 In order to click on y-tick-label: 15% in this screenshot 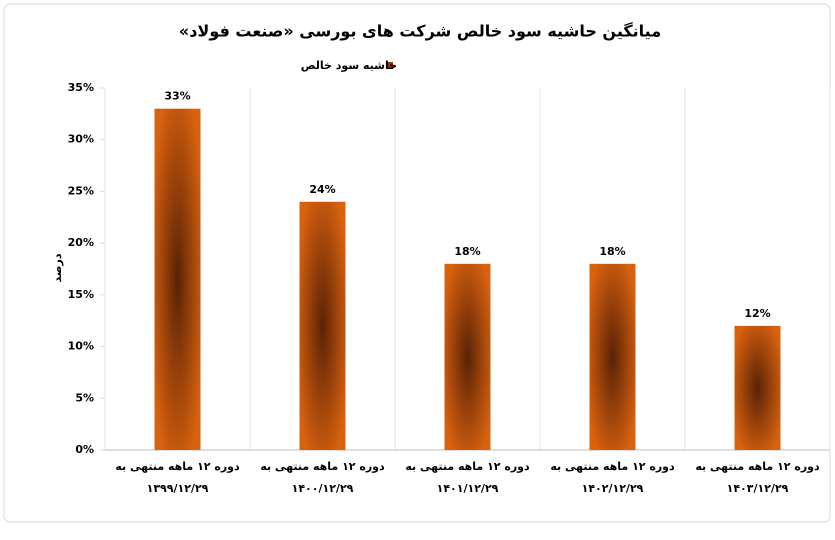, I will do `click(81, 294)`.